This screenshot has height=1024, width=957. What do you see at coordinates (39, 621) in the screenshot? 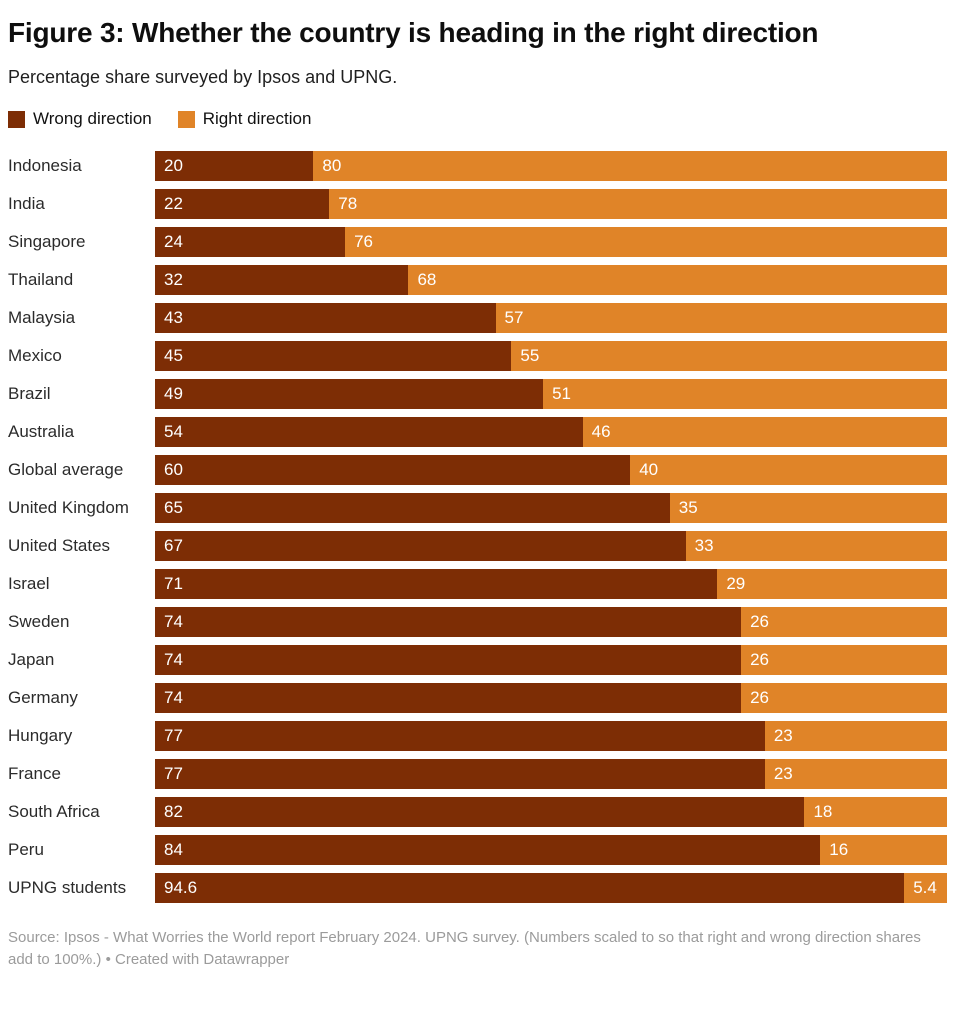
I see `category-label: Sweden` at bounding box center [39, 621].